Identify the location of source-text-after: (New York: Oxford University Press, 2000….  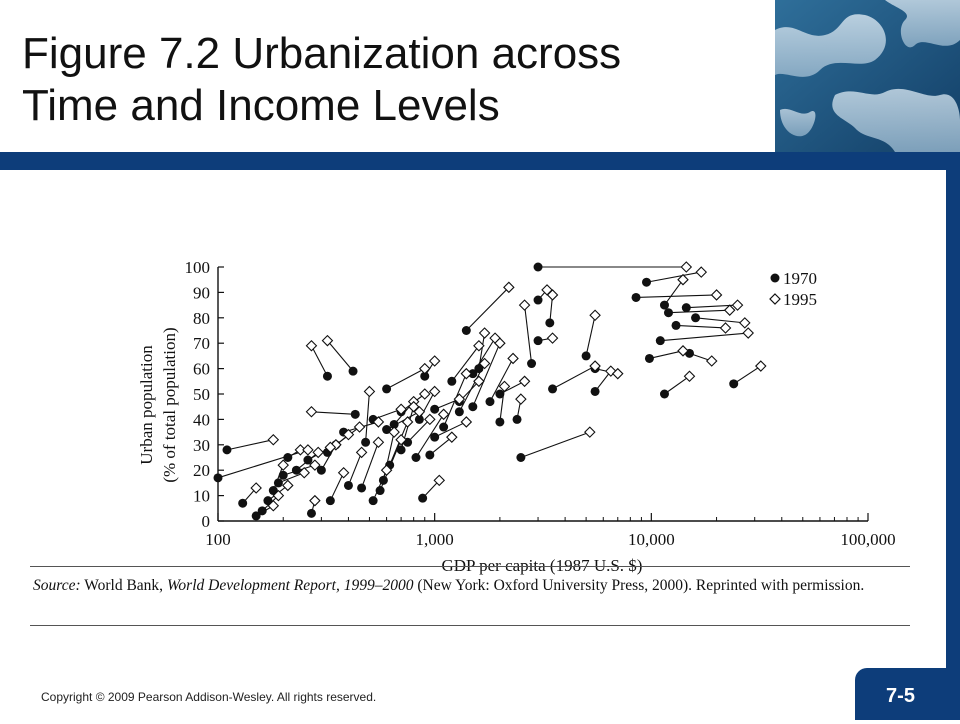
(639, 585).